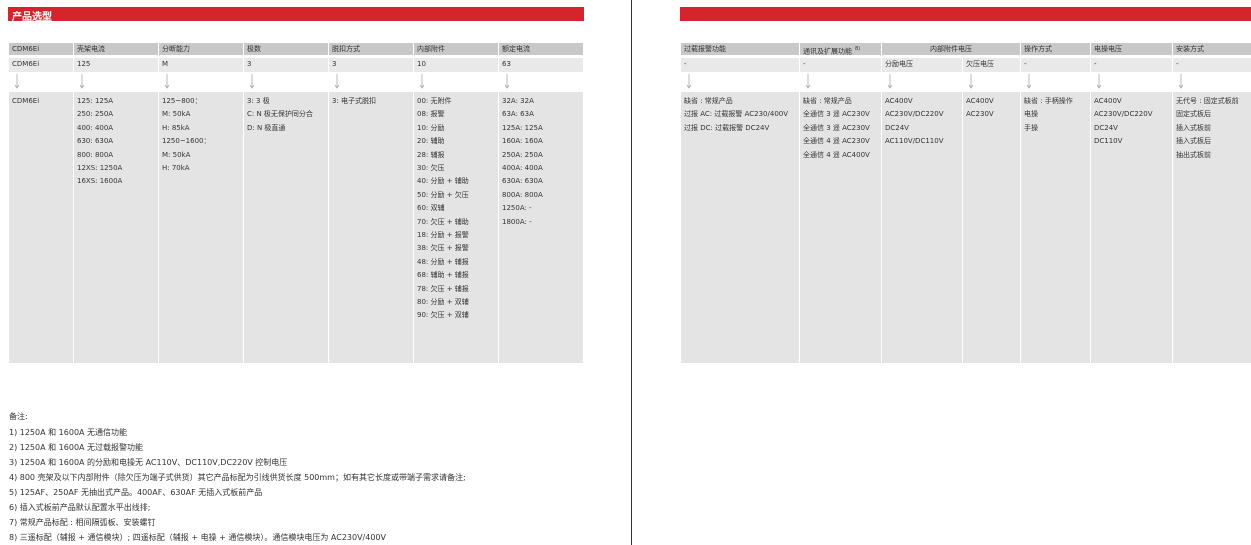 This screenshot has height=545, width=1251. I want to click on note: 1) 1250A 和 1600A 无通信功能, so click(68, 432).